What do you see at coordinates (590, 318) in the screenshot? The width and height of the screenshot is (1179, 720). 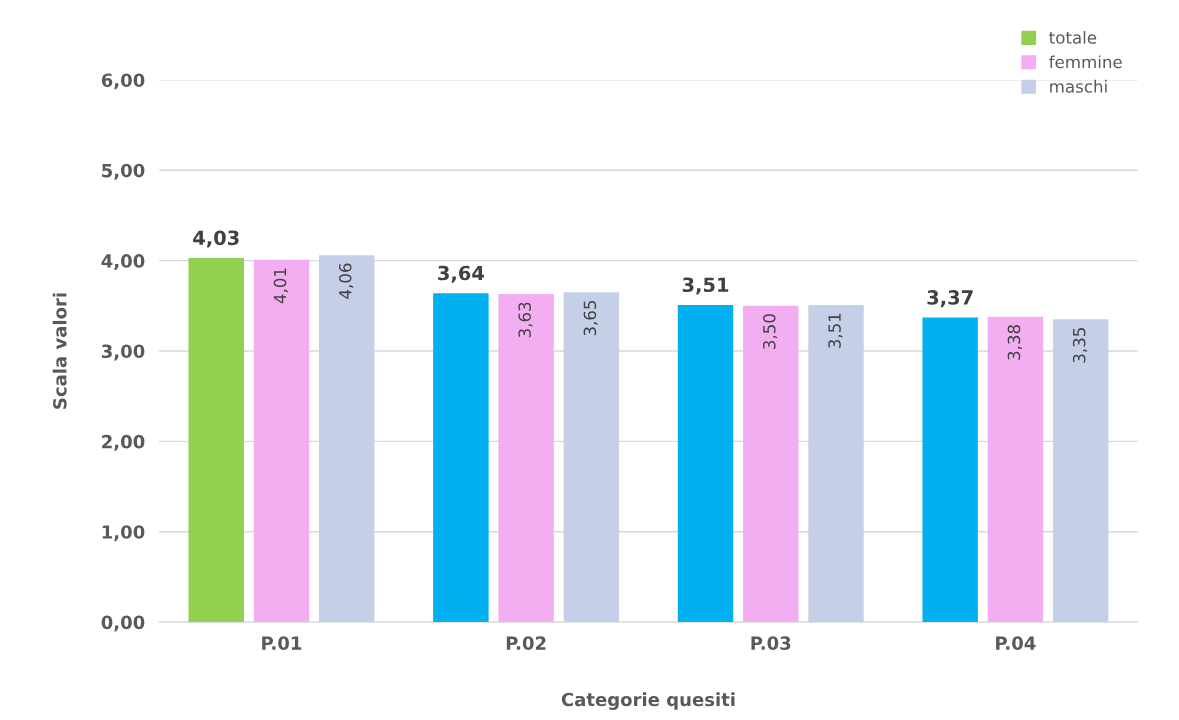 I see `data-label: 3,65` at bounding box center [590, 318].